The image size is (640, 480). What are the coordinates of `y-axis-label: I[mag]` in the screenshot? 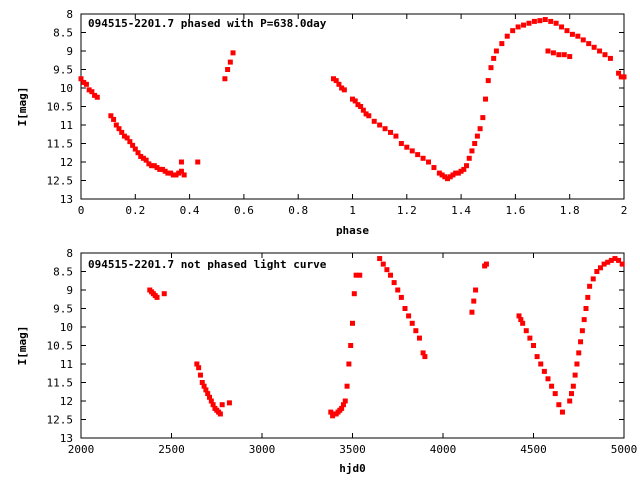 It's located at (22, 107).